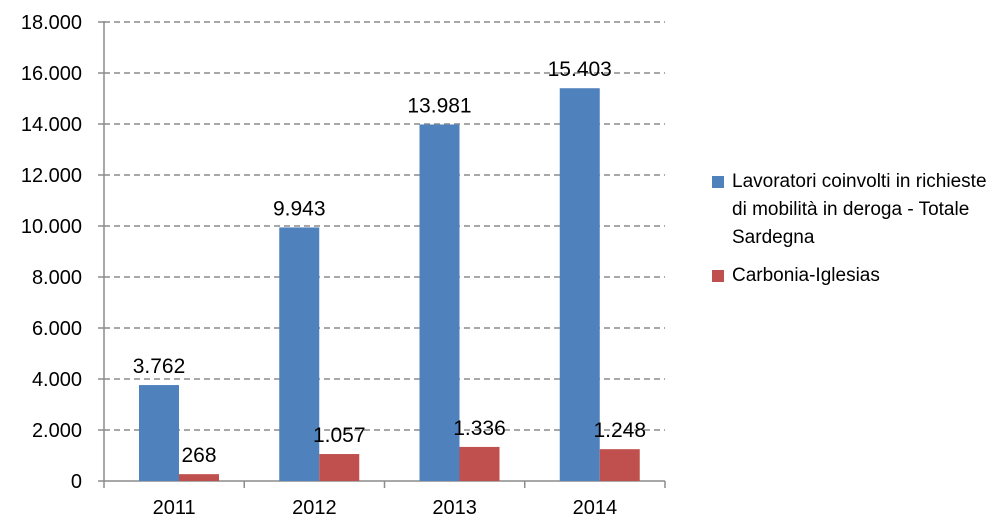  I want to click on bar-series-1-2011, so click(159, 433).